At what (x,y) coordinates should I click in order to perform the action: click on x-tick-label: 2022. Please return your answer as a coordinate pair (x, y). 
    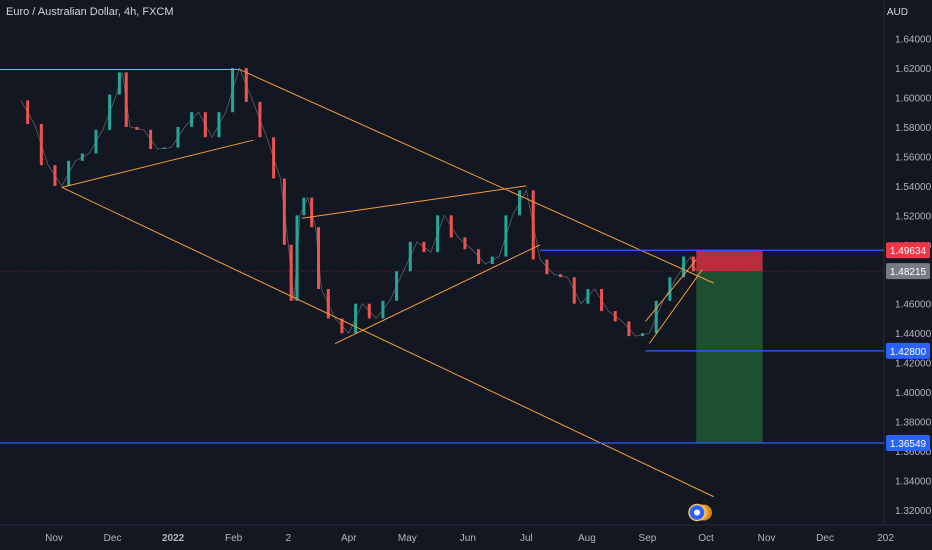
    Looking at the image, I should click on (173, 538).